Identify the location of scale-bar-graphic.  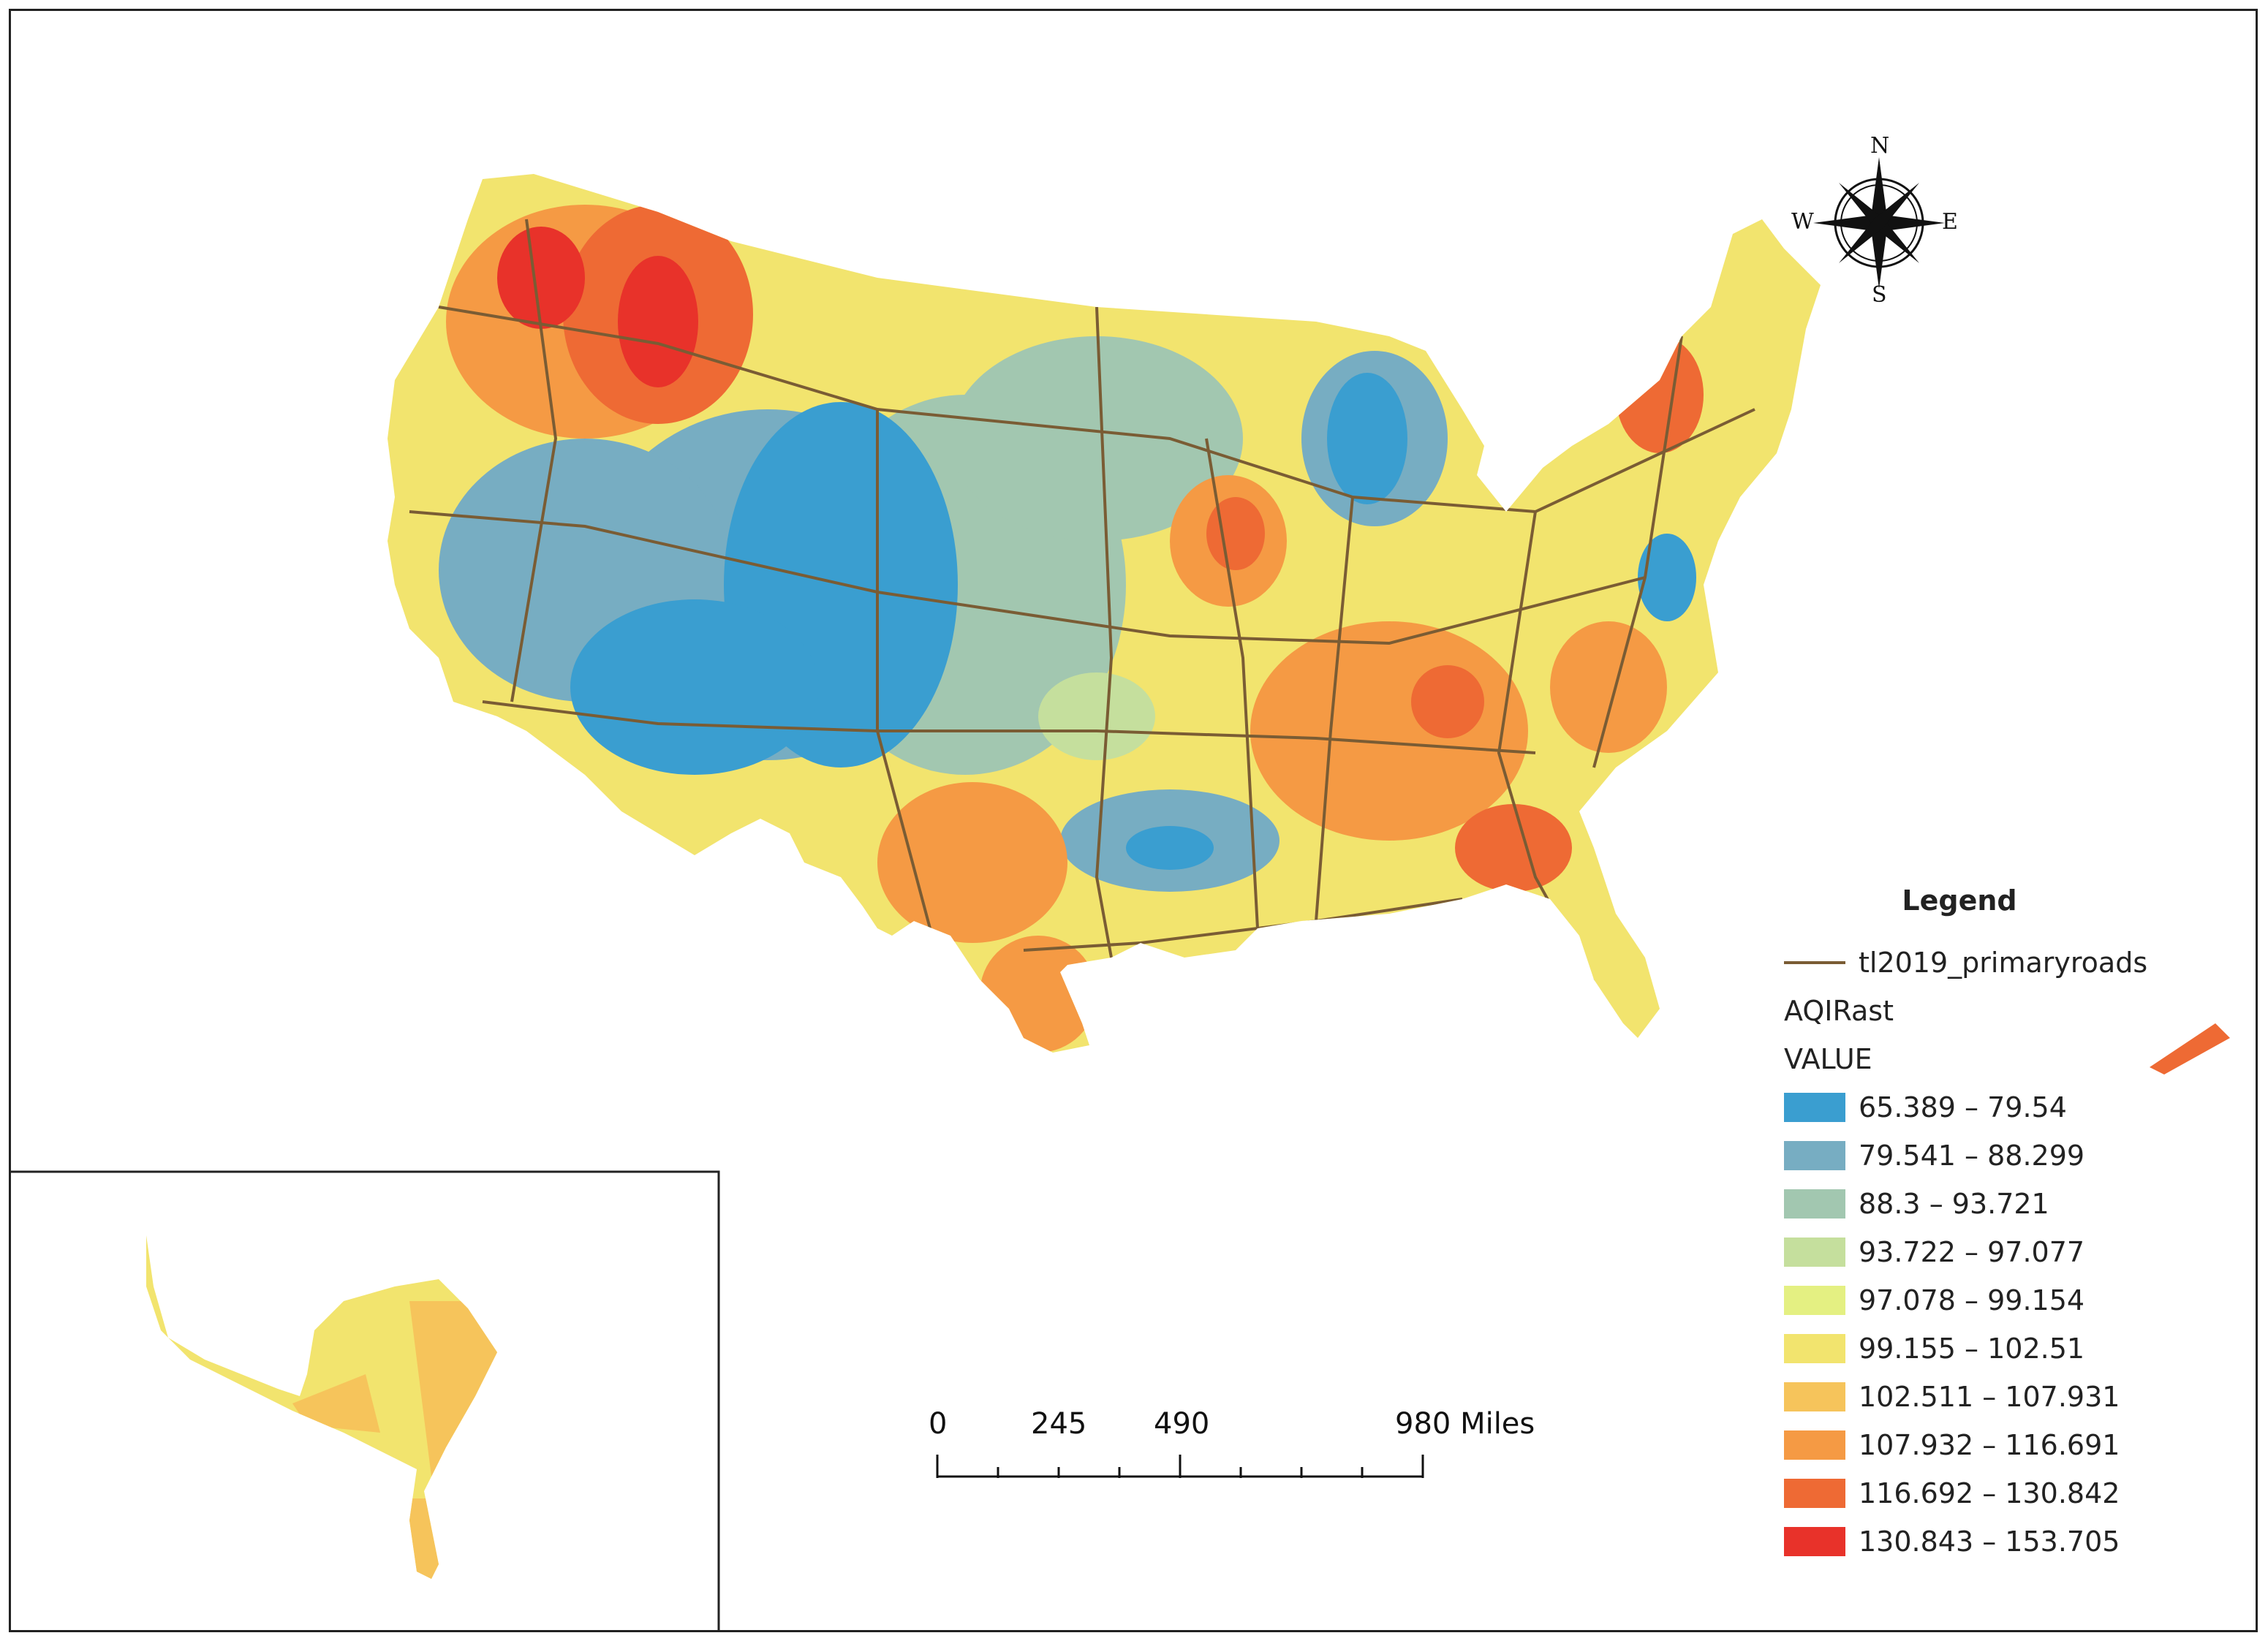
(1180, 1466).